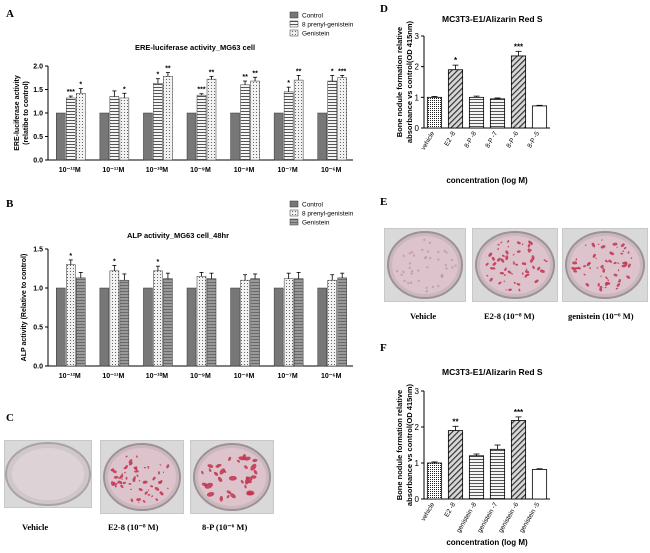  Describe the element at coordinates (133, 527) in the screenshot. I see `dish-label-c-e2: E2-8 (10⁻⁸ M)` at that location.